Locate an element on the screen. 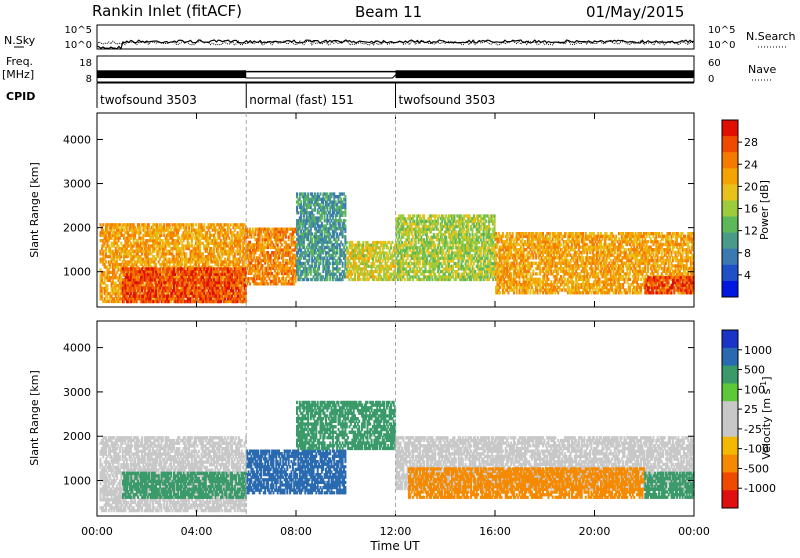 This screenshot has height=558, width=800. noise-panel: N.Sky 10^5 10^0 10^5 10^0 N.Search is located at coordinates (400, 38).